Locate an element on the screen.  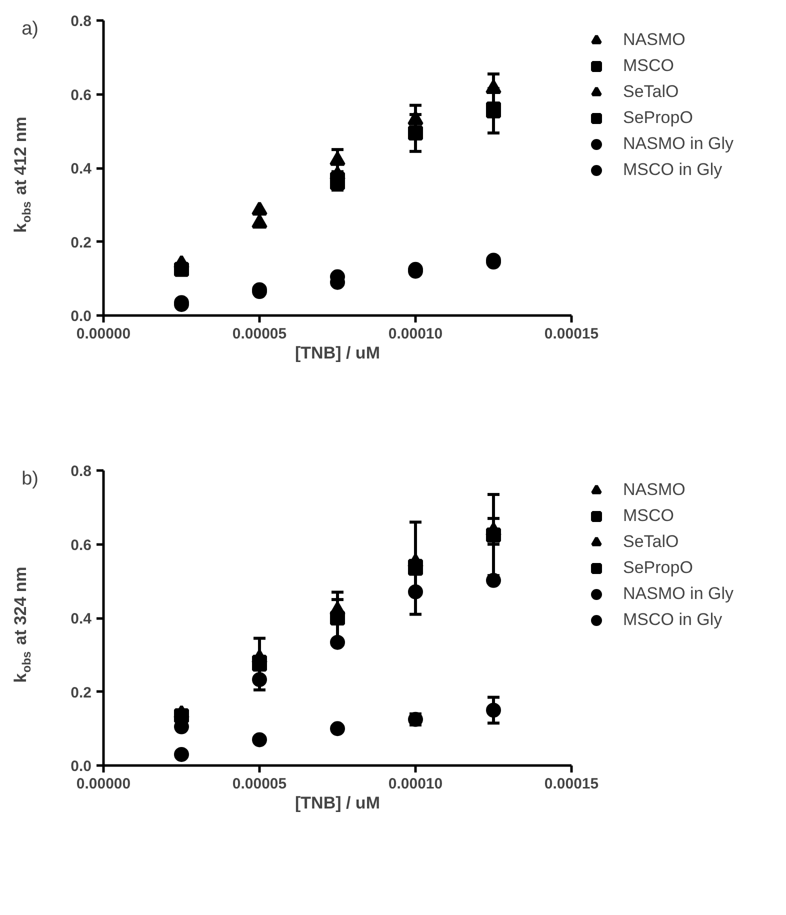
y-axis-title: kobs at 412 nm is located at coordinates (22, 174).